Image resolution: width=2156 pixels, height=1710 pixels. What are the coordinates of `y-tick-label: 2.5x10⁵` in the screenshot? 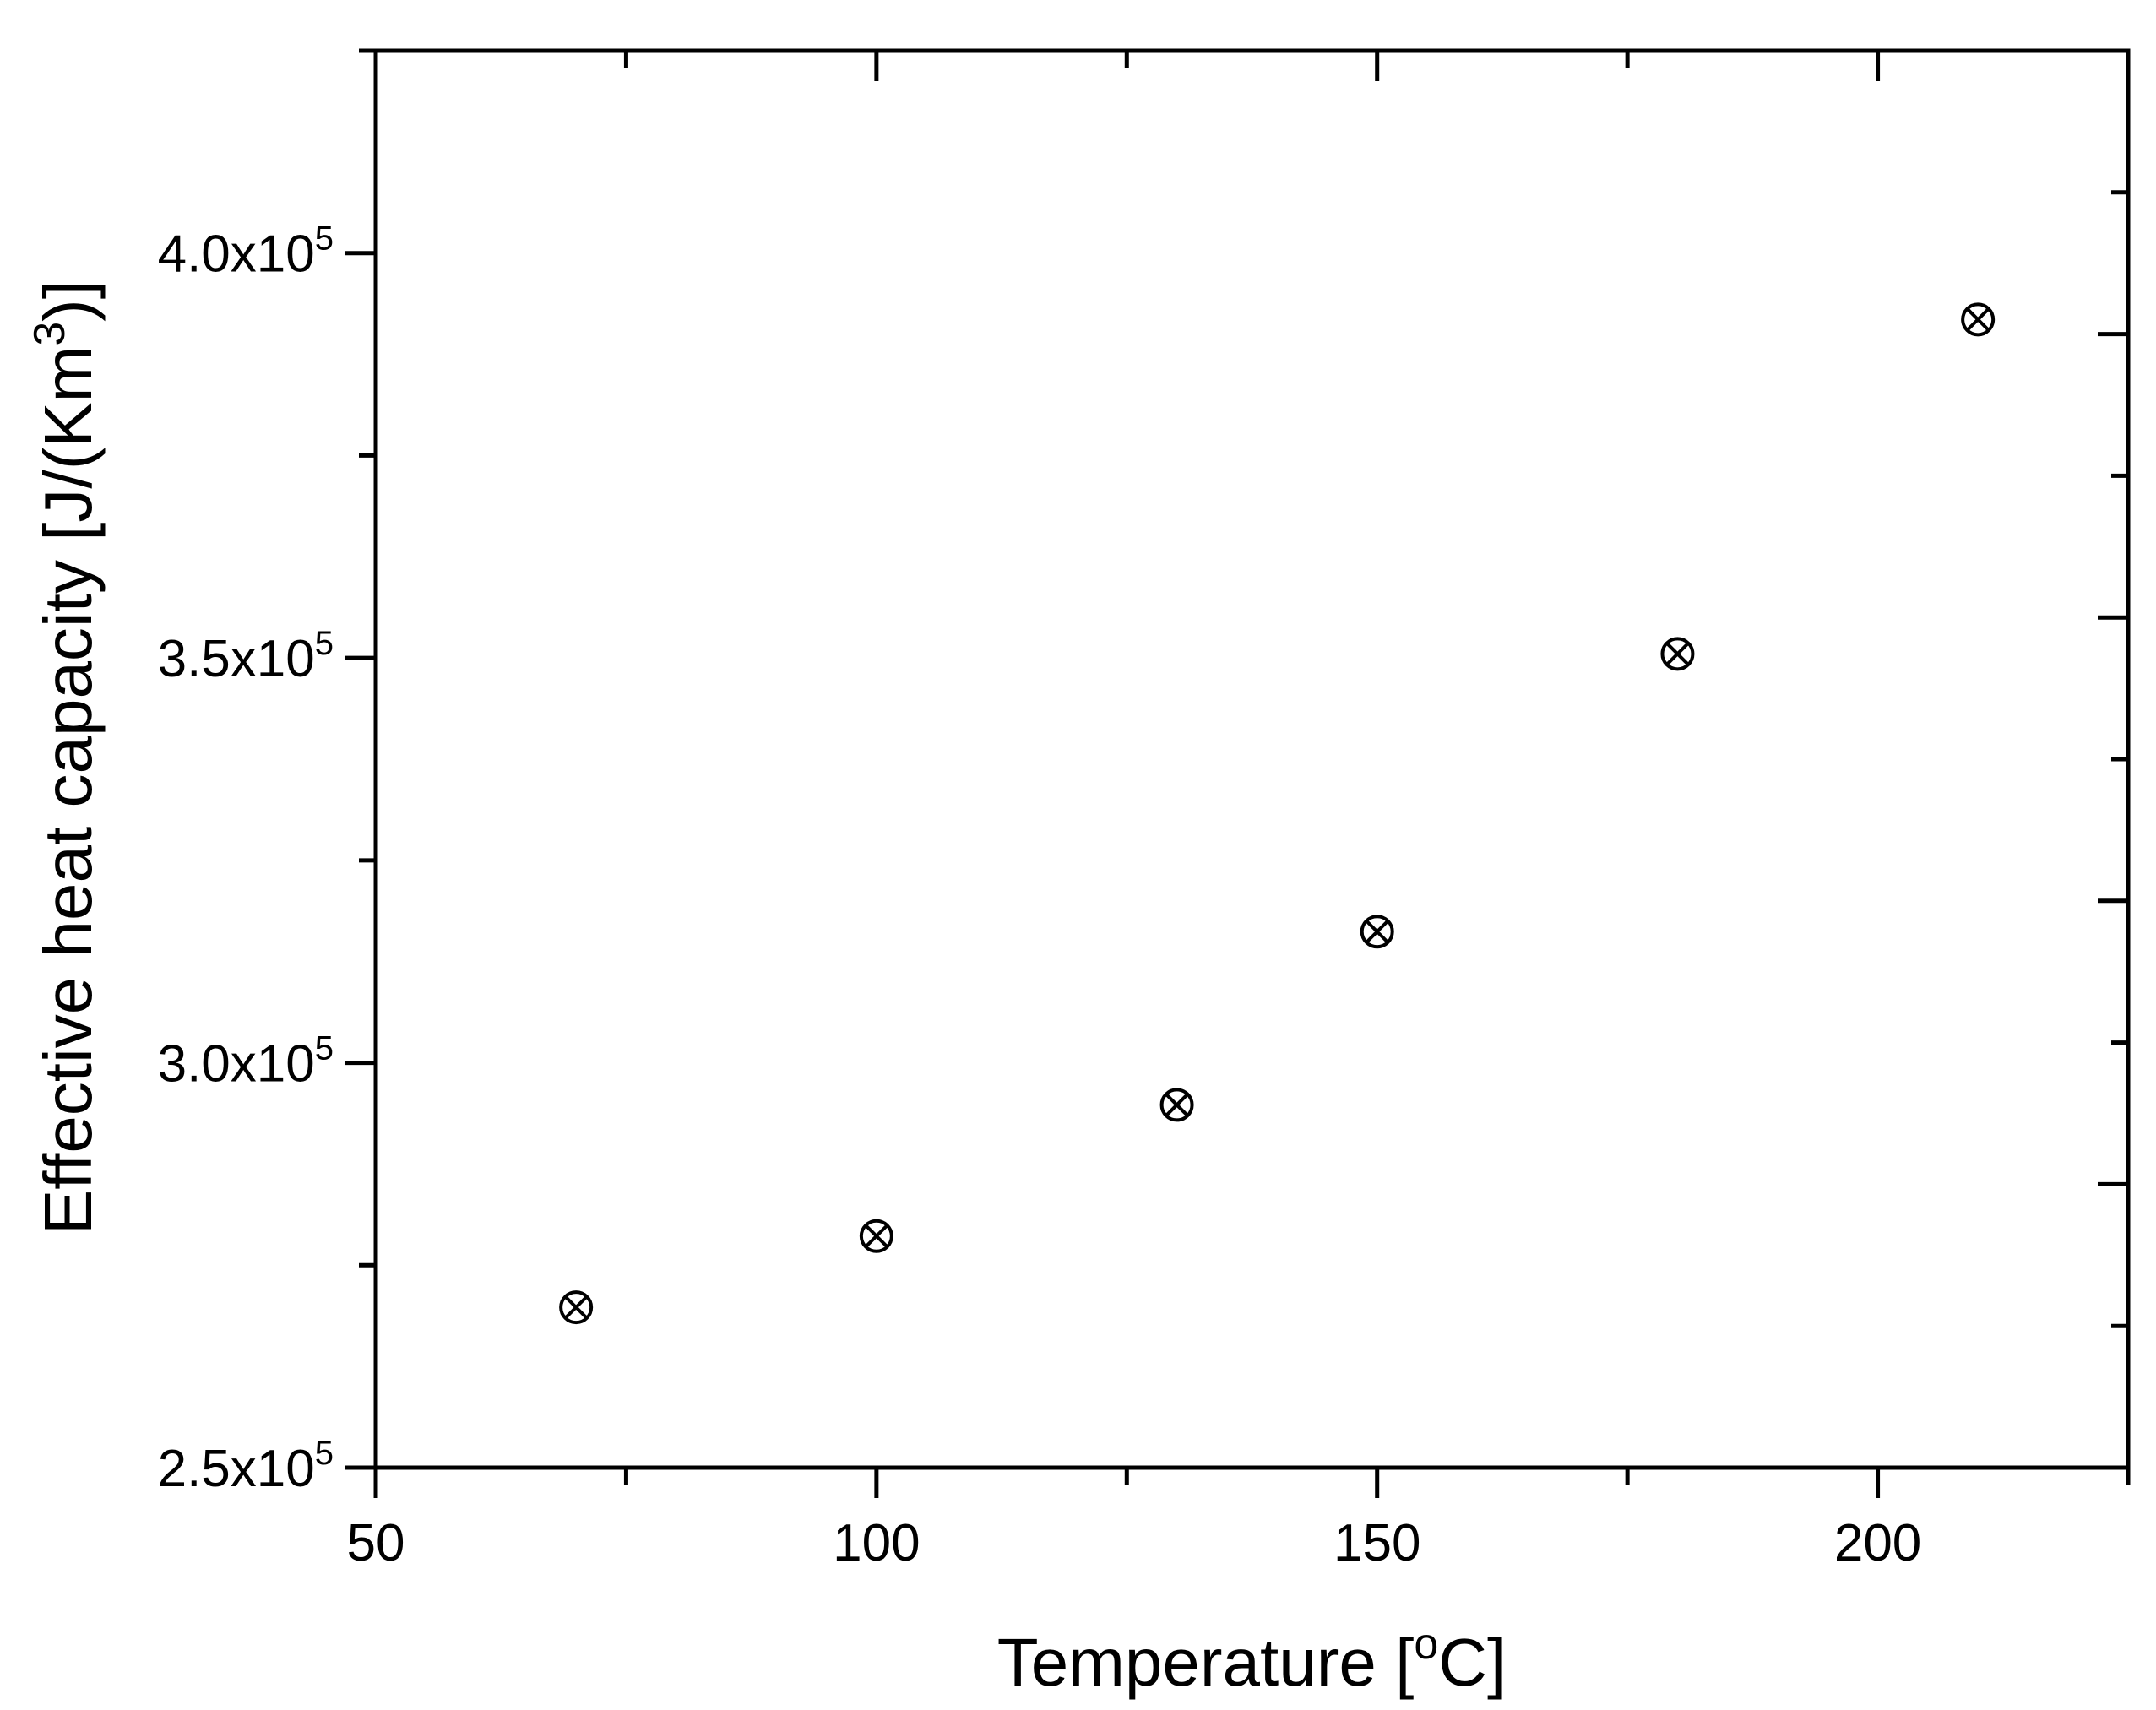 It's located at (246, 1466).